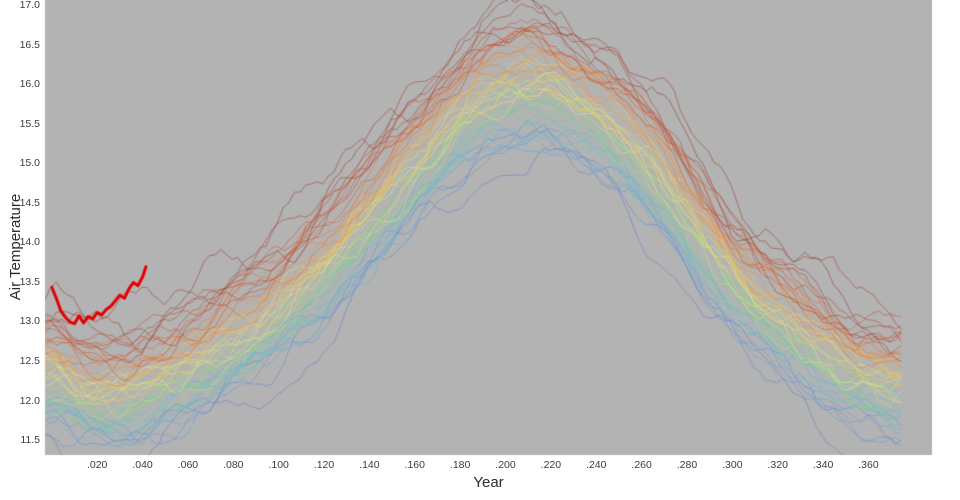 The image size is (960, 500). Describe the element at coordinates (97, 465) in the screenshot. I see `x-tick-label: .020` at that location.